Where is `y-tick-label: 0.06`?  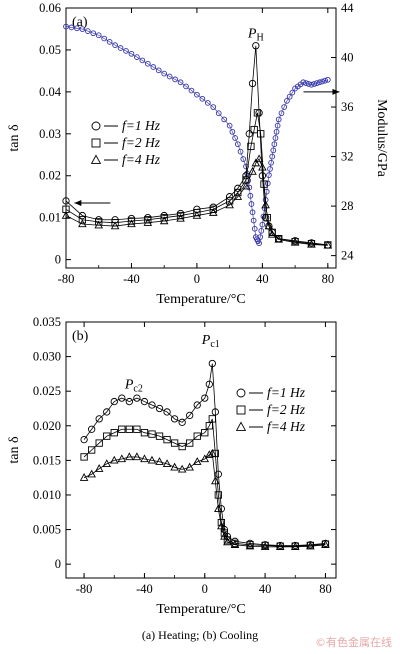 y-tick-label: 0.06 is located at coordinates (50, 8).